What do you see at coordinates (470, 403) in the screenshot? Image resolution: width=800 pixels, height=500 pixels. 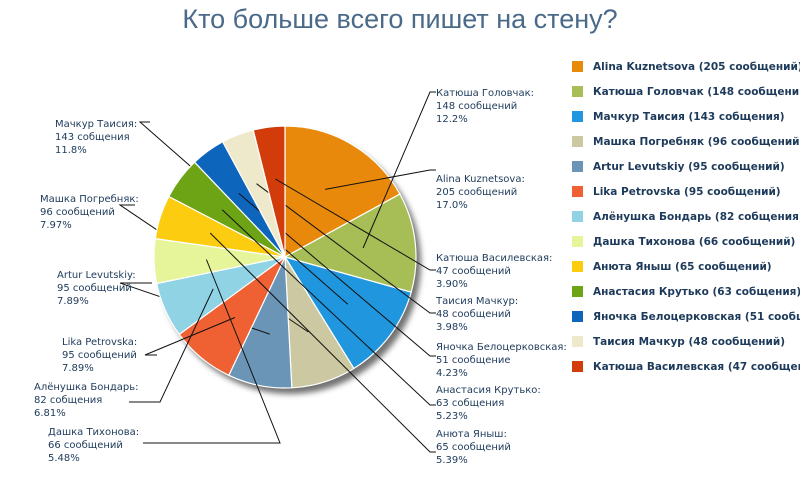 I see `slice-label-count: 63 собщения` at bounding box center [470, 403].